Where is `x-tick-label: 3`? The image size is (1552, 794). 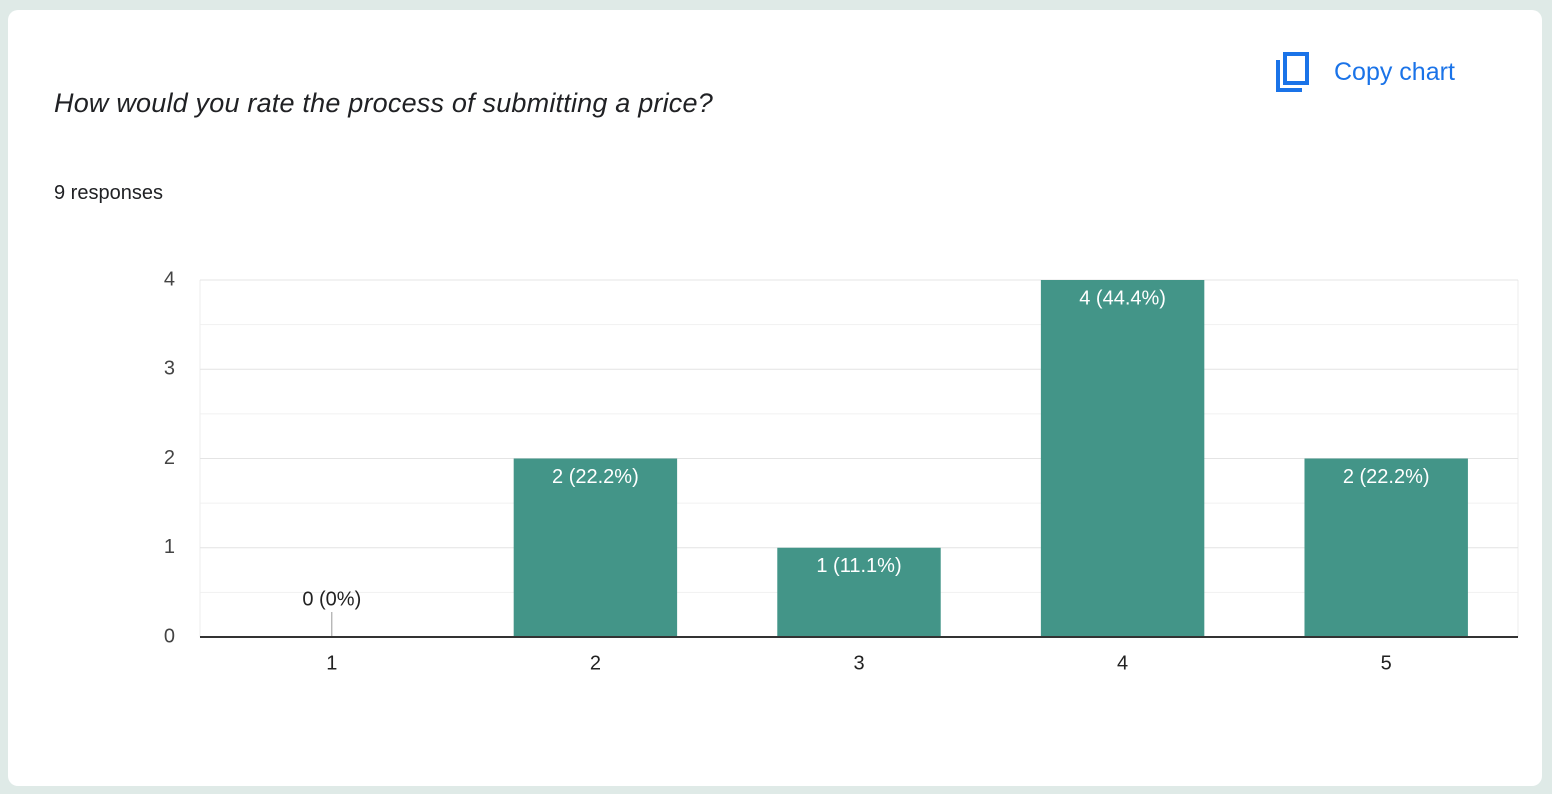
x-tick-label: 3 is located at coordinates (858, 663).